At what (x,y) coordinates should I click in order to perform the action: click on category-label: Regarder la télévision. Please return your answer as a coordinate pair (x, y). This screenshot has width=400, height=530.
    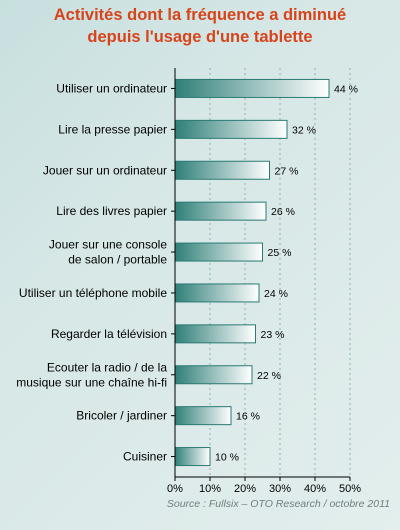
    Looking at the image, I should click on (109, 334).